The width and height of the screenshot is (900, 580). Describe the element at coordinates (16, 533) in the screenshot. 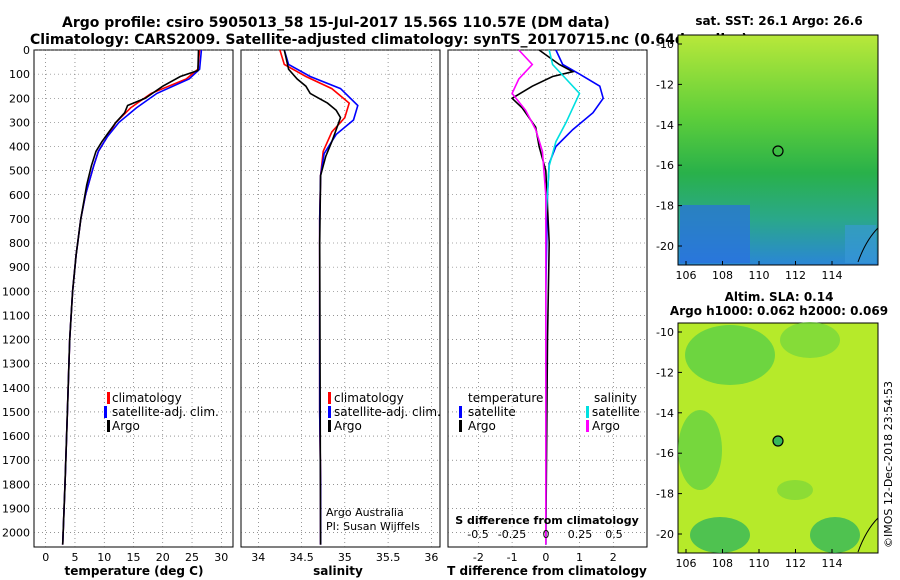

I see `depth-tick-label: 2000` at that location.